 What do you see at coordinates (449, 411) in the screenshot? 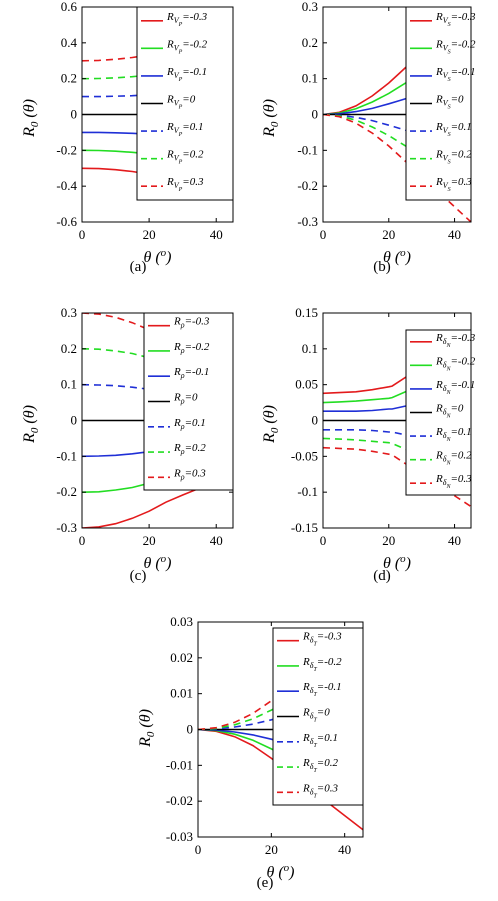
I see `legend-entry: RδN=0` at bounding box center [449, 411].